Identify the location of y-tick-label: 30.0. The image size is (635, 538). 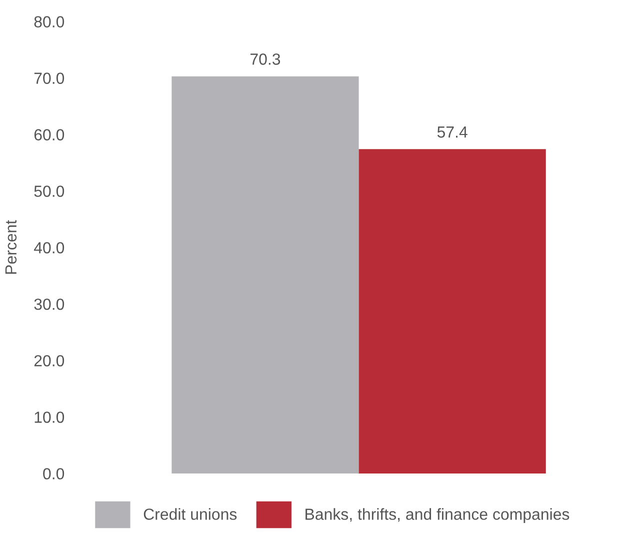
(49, 304).